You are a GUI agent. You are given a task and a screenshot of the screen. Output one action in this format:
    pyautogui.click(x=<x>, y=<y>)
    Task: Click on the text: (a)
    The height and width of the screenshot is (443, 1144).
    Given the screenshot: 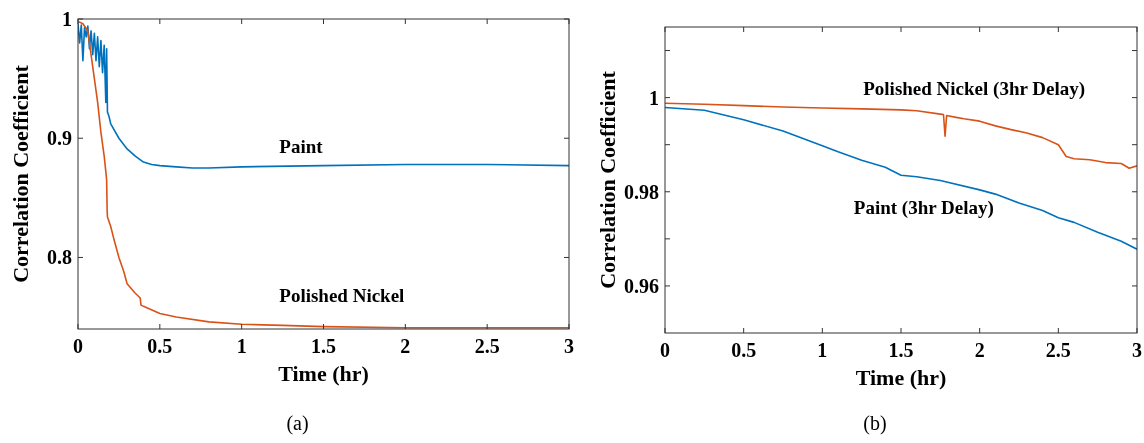 What is the action you would take?
    pyautogui.click(x=297, y=423)
    